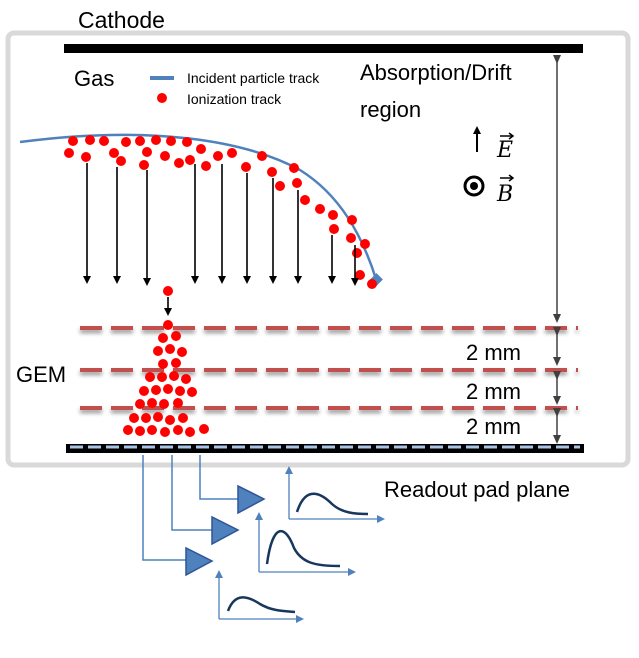  What do you see at coordinates (162, 98) in the screenshot?
I see `legend-ionization-swatch` at bounding box center [162, 98].